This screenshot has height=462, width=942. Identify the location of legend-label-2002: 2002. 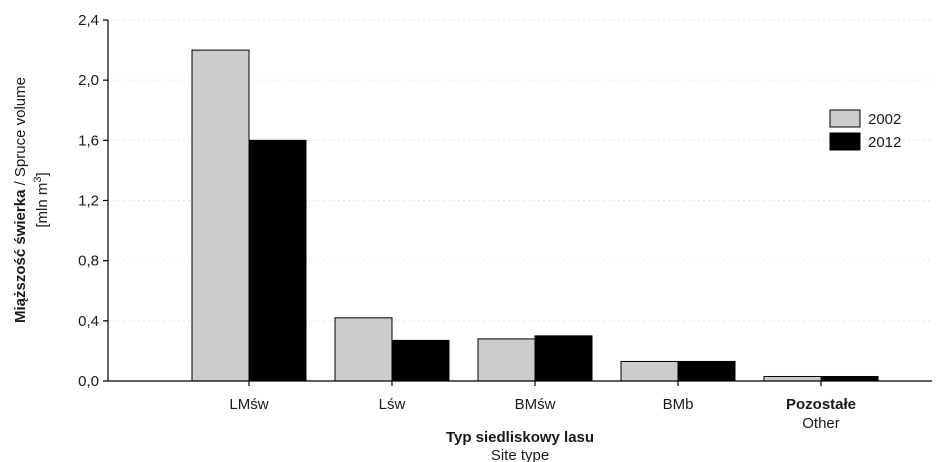
(884, 119).